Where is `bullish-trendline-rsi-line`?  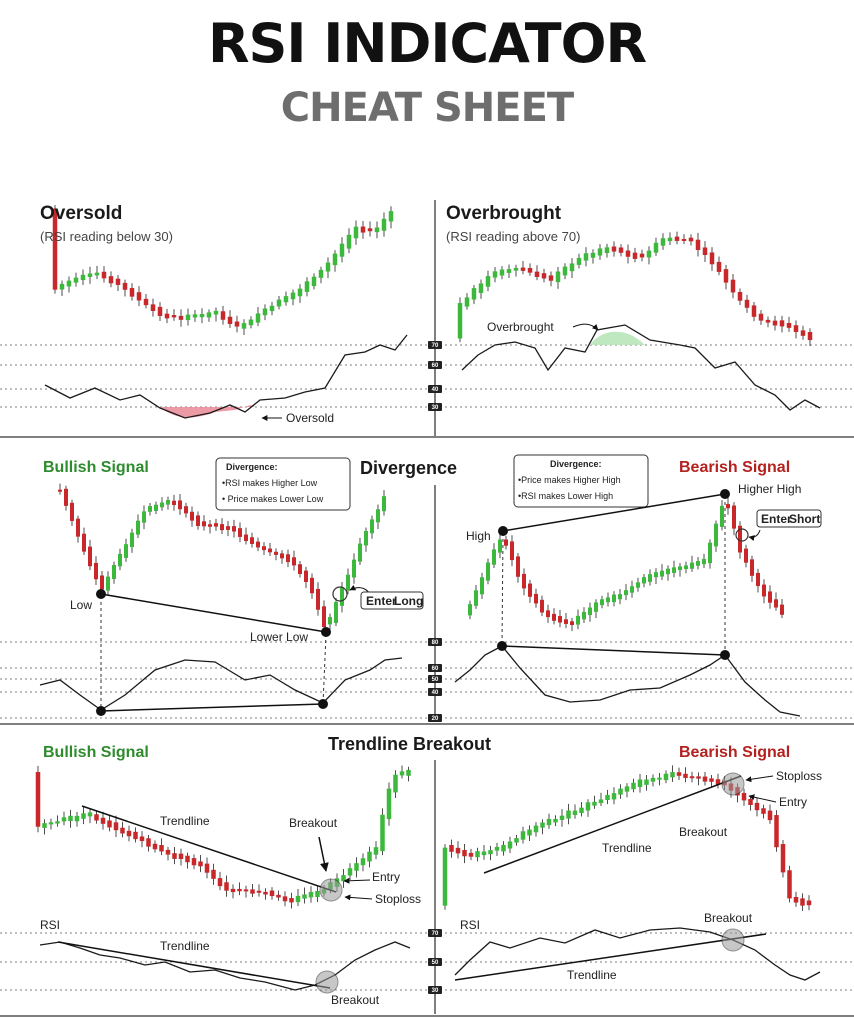 bullish-trendline-rsi-line is located at coordinates (225, 966).